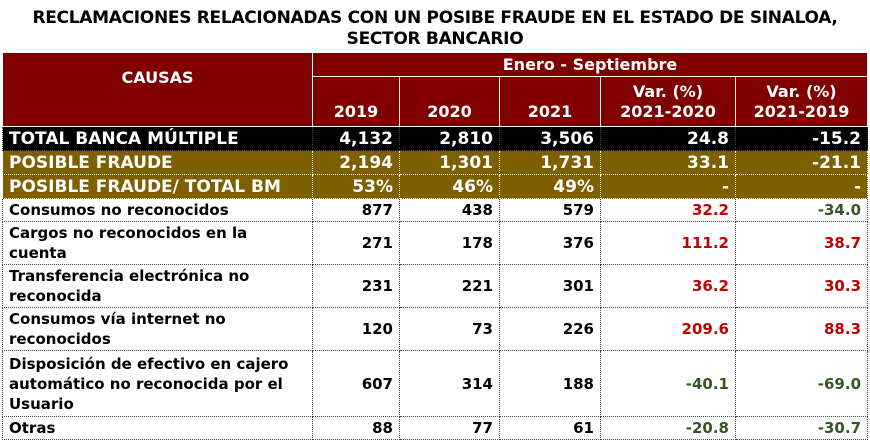 The image size is (870, 441). I want to click on cell-y2020: 46%, so click(449, 186).